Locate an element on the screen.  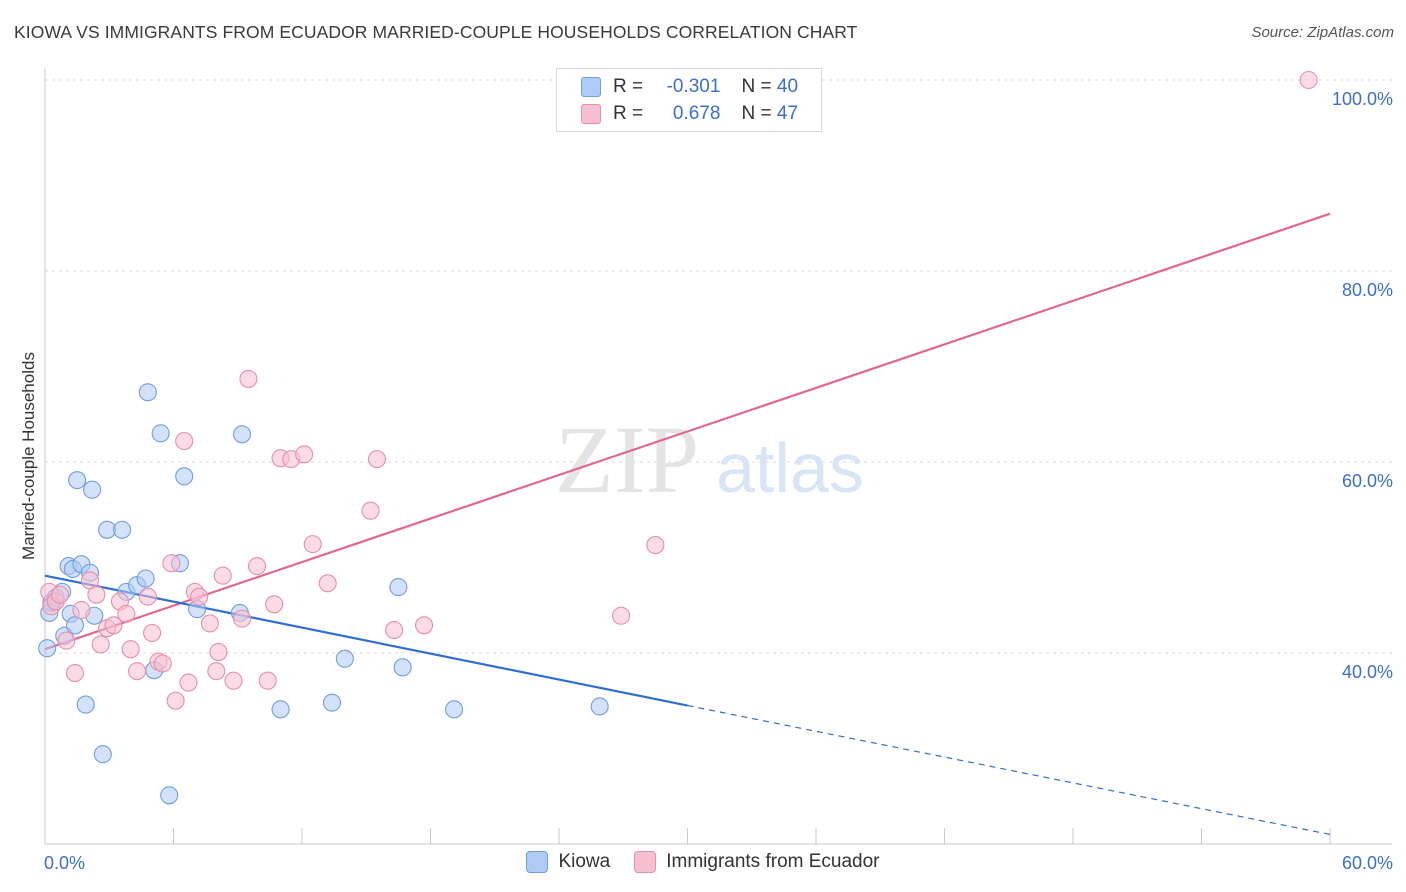
y-tick-label: 60.0% is located at coordinates (1367, 481).